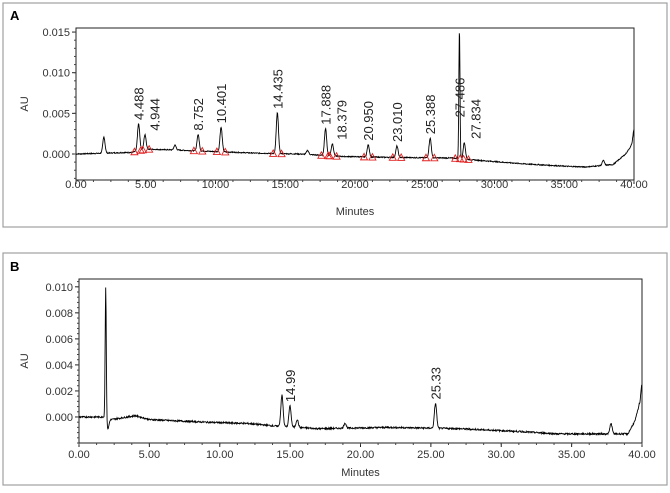 This screenshot has width=670, height=493. I want to click on y-tick-label: 0.006, so click(59, 340).